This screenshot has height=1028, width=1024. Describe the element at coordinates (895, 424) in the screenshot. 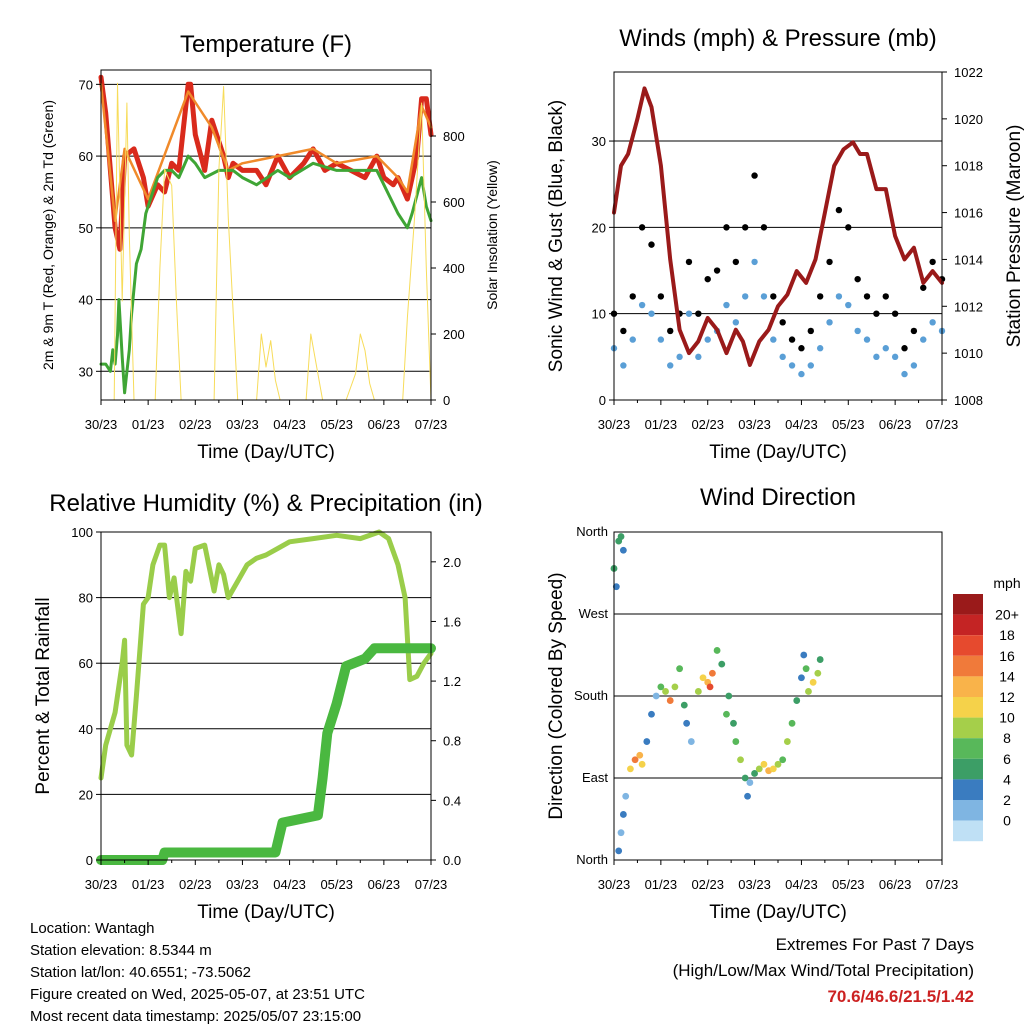

I see `panel2-xtick-label: 06/23` at that location.